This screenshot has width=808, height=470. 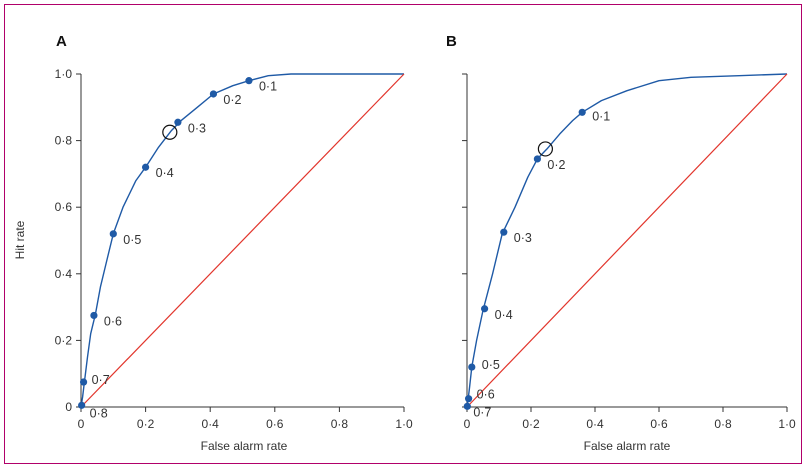 I want to click on panel-b-threshold-label: 0·4, so click(x=504, y=315).